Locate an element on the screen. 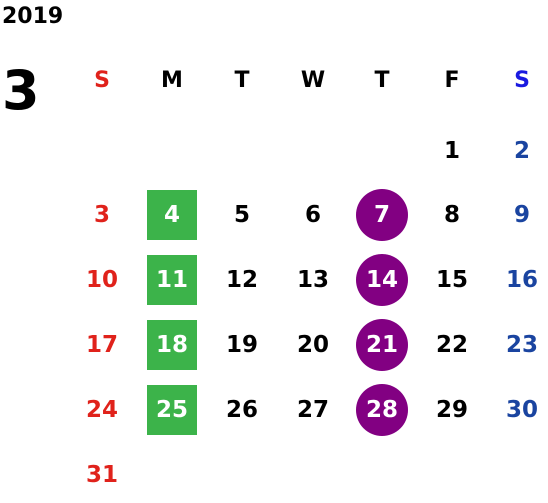 This screenshot has height=503, width=548. day-number: 16 is located at coordinates (521, 280).